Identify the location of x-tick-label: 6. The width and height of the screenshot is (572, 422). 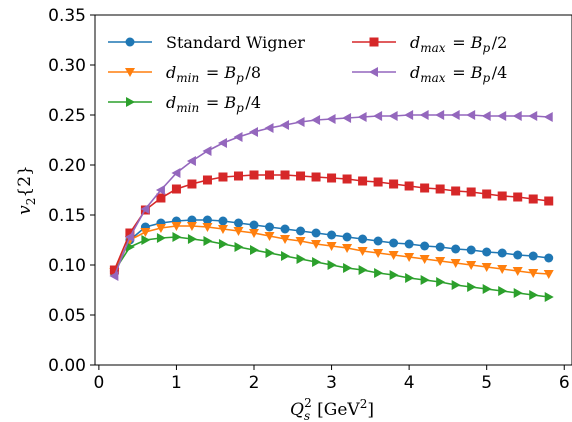
(564, 383).